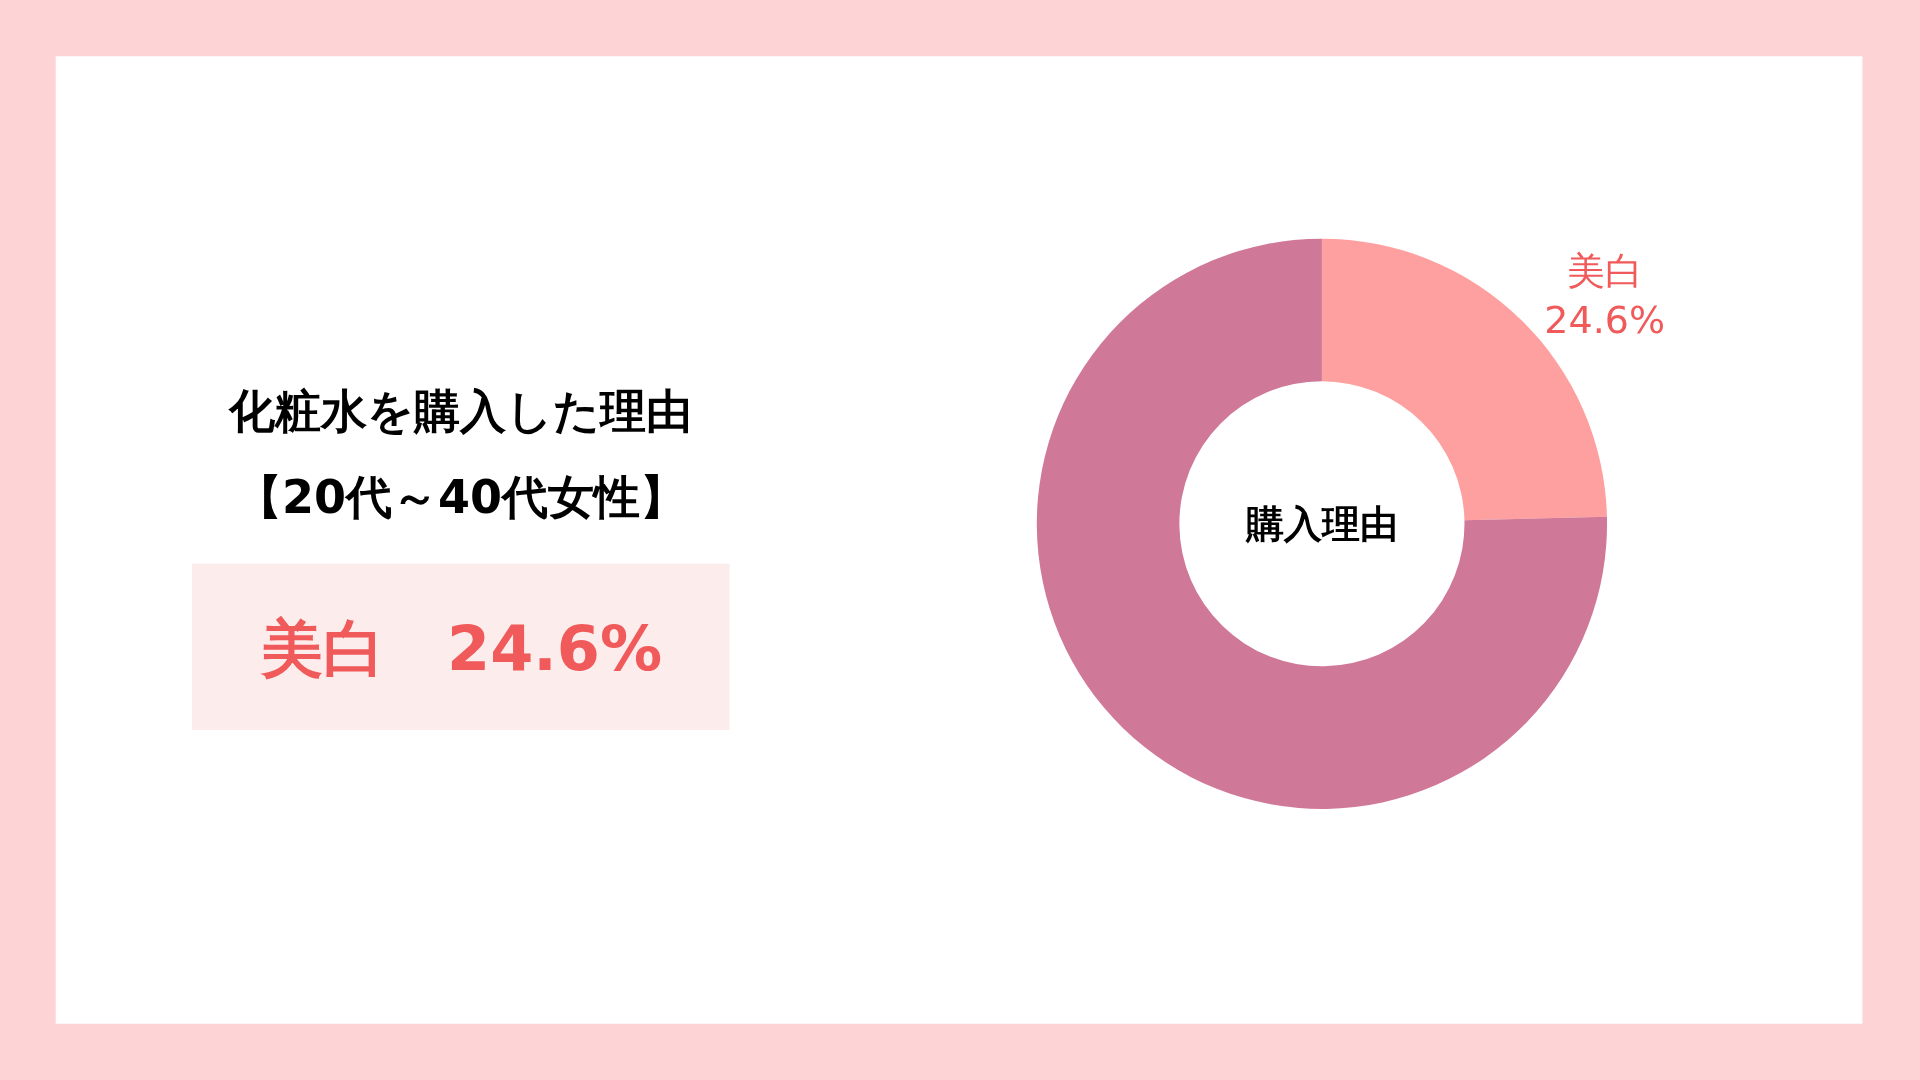 This screenshot has width=1920, height=1080. Describe the element at coordinates (461, 497) in the screenshot. I see `text: 【20代～40代女性】` at that location.